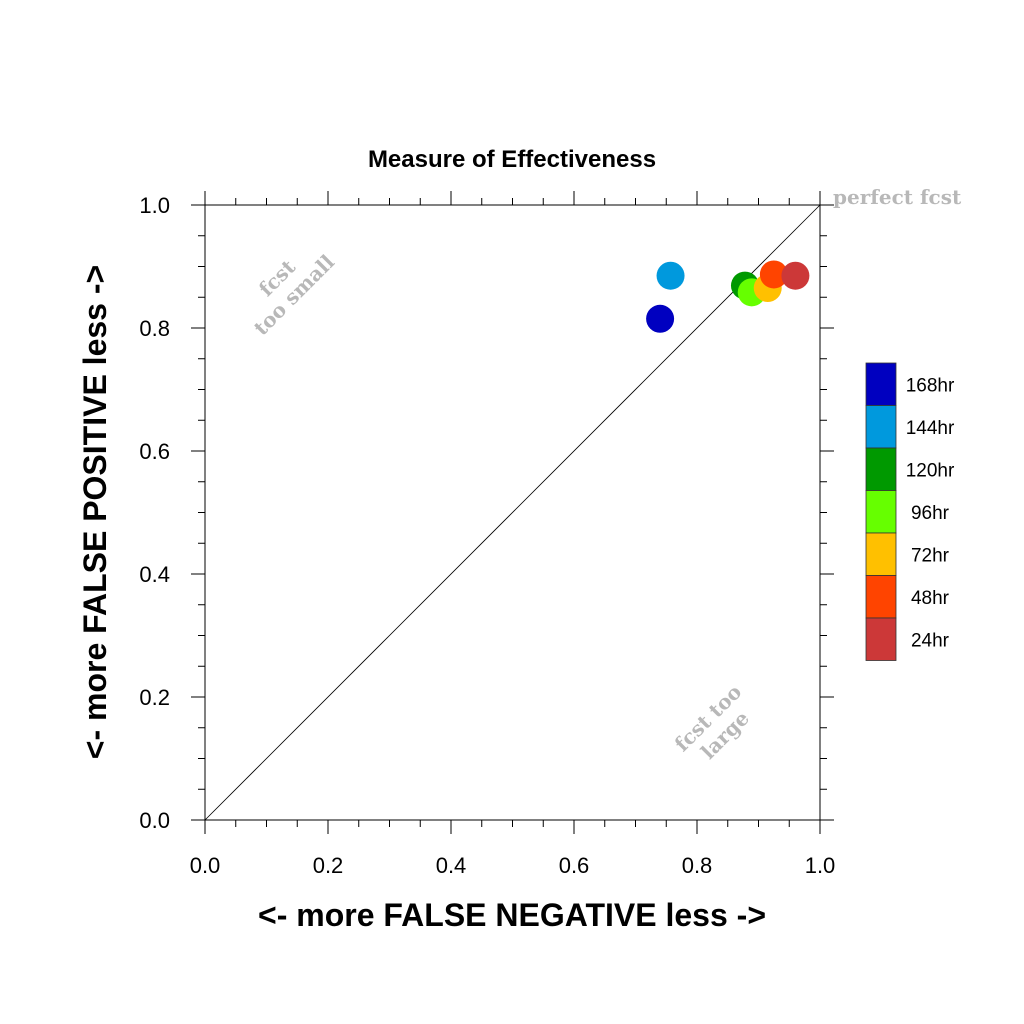 This screenshot has width=1024, height=1024. What do you see at coordinates (881, 512) in the screenshot?
I see `legend-swatch-96hr` at bounding box center [881, 512].